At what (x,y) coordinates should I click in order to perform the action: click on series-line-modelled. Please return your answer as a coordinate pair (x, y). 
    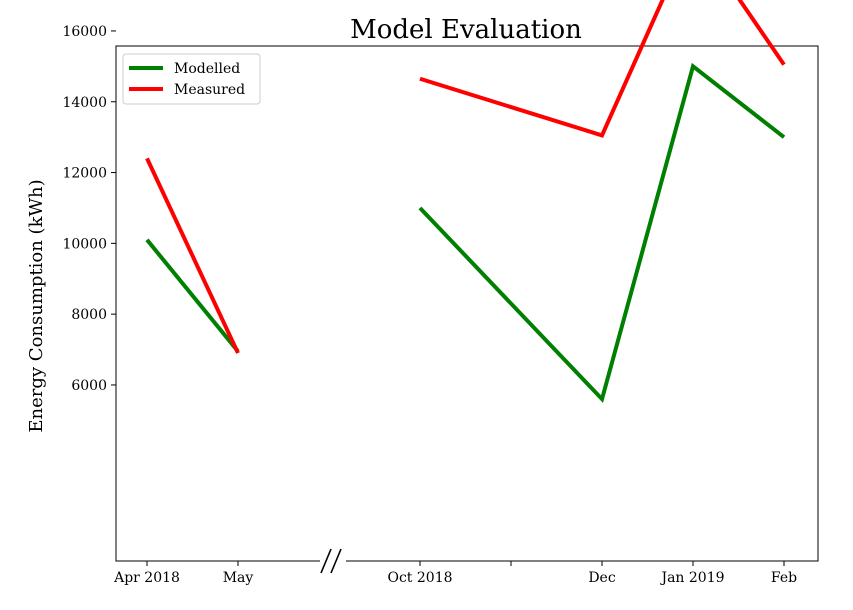
    Looking at the image, I should click on (192, 295).